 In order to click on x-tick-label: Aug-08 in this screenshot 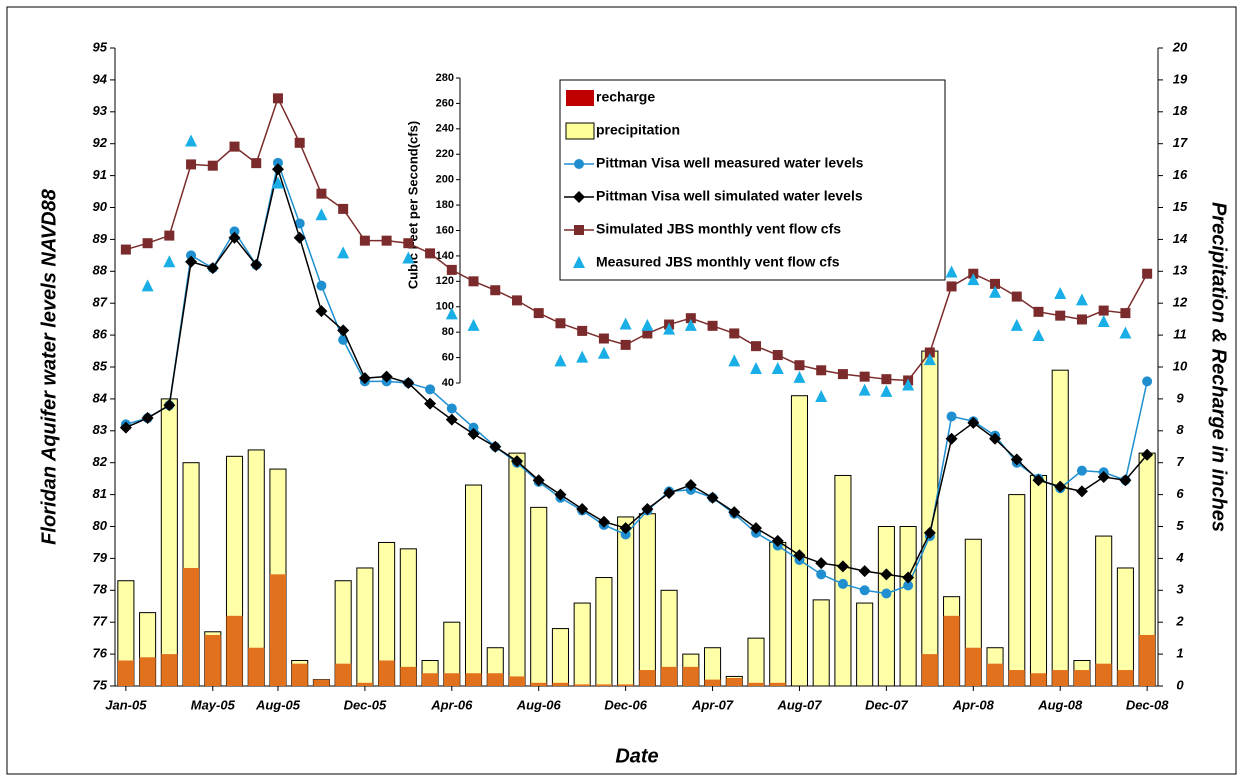, I will do `click(1060, 704)`.